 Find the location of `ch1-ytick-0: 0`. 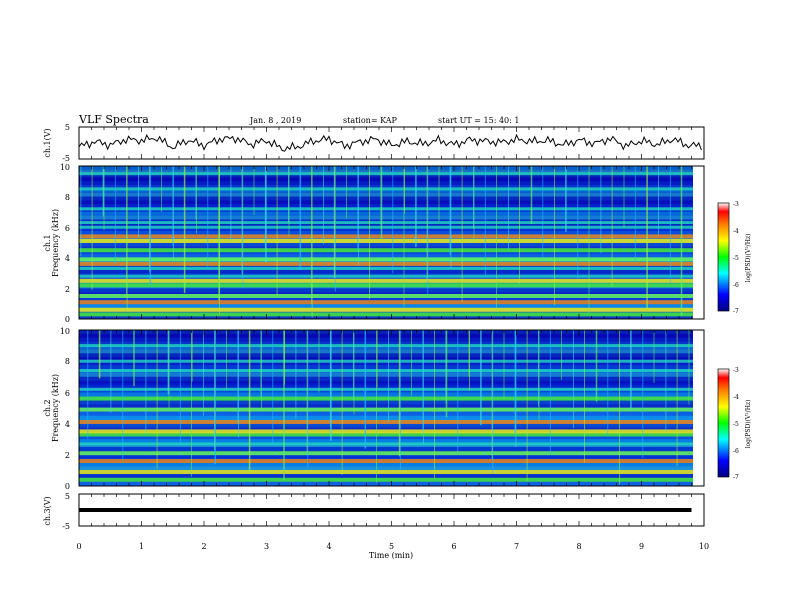

ch1-ytick-0: 0 is located at coordinates (67, 319).